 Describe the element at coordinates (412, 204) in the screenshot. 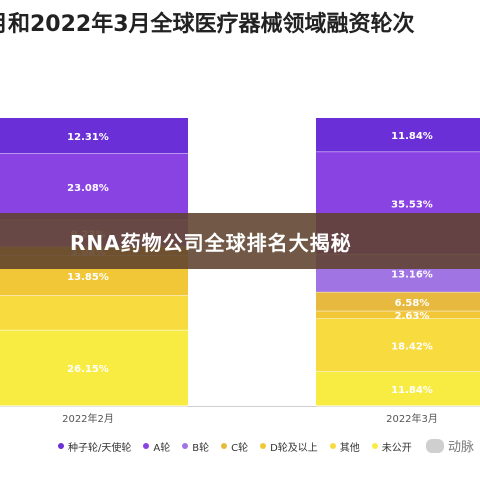

I see `data-label: 35.53%` at that location.